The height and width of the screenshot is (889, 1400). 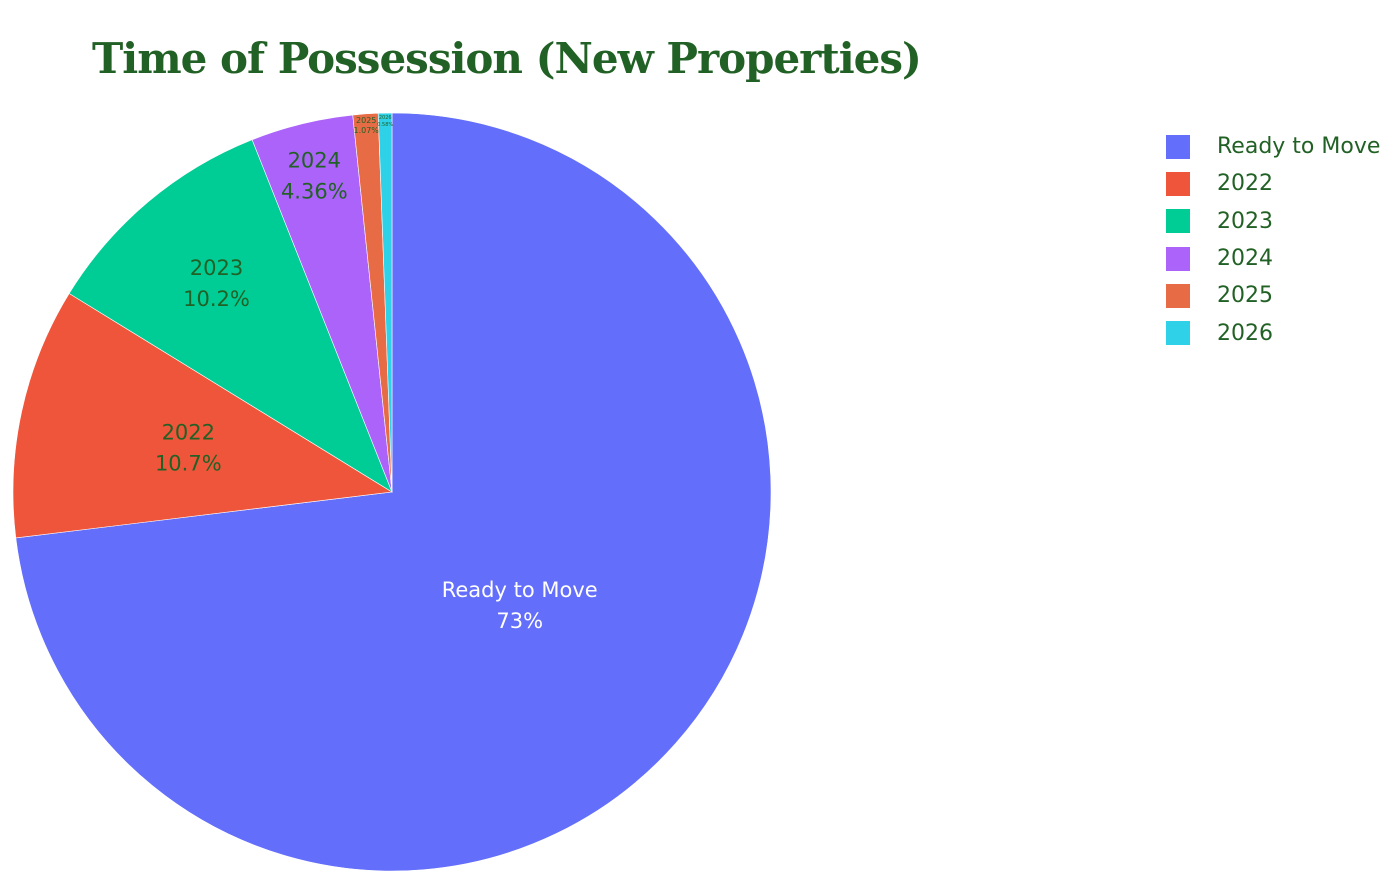 I want to click on legend-item: 2023, so click(x=1273, y=221).